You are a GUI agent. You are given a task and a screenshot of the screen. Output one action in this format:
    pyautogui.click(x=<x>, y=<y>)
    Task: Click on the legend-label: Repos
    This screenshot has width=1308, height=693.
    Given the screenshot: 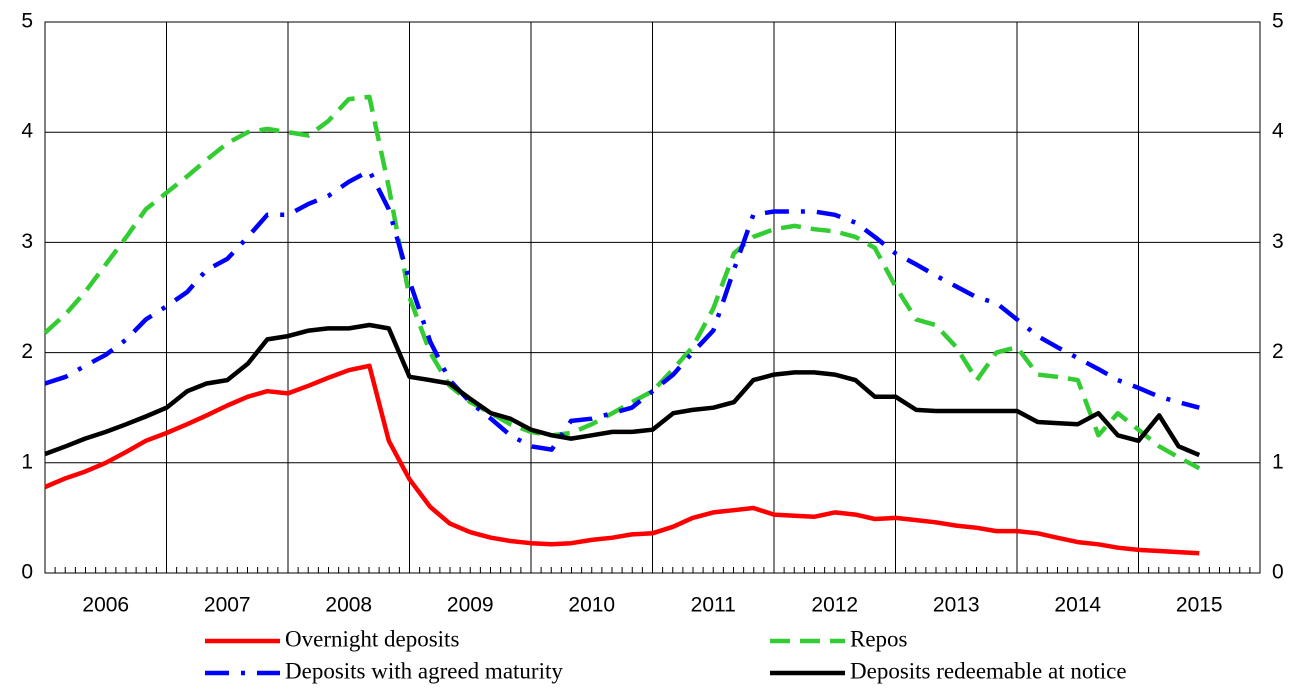 What is the action you would take?
    pyautogui.click(x=879, y=638)
    